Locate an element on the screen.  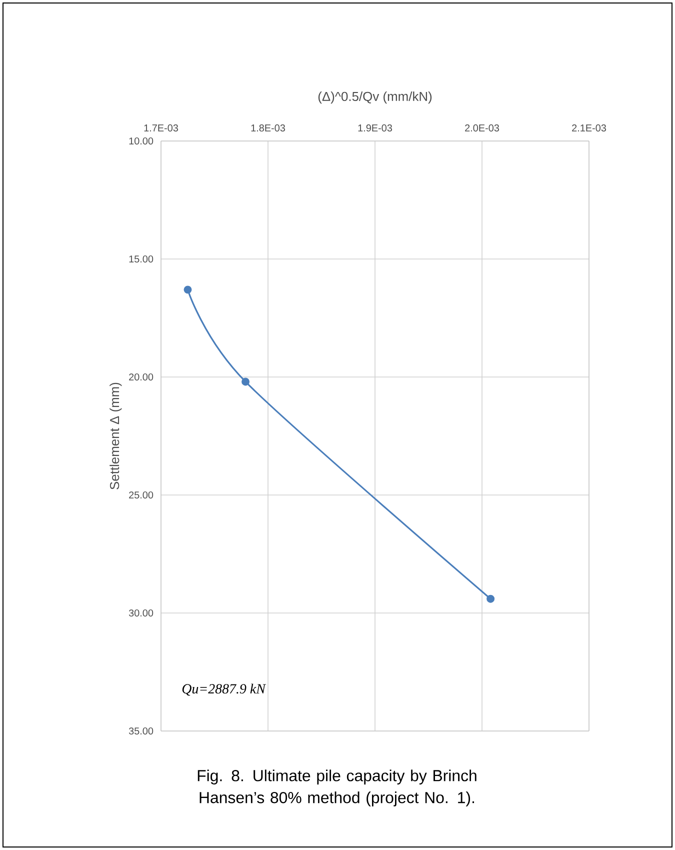
y-axis-title: Settlement Δ (mm) is located at coordinates (116, 436).